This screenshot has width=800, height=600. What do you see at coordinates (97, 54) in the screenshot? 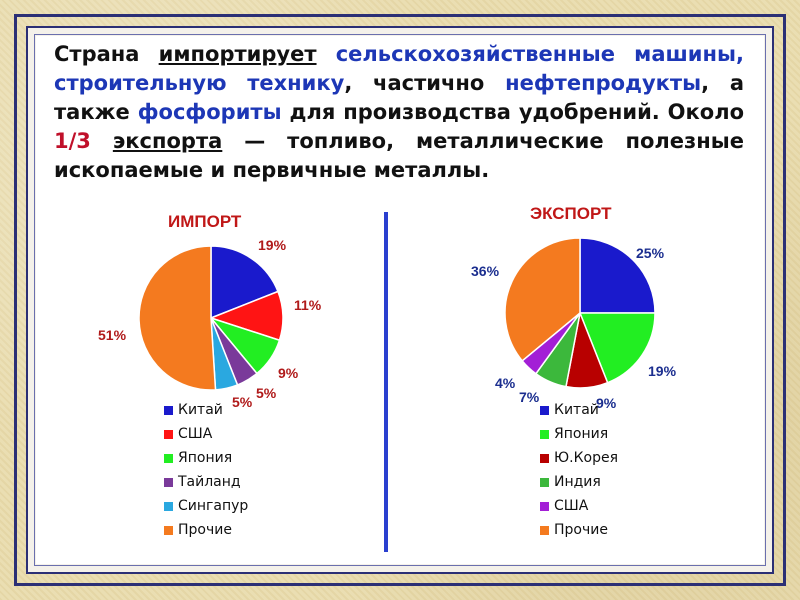
I see `word-country: Страна` at bounding box center [97, 54].